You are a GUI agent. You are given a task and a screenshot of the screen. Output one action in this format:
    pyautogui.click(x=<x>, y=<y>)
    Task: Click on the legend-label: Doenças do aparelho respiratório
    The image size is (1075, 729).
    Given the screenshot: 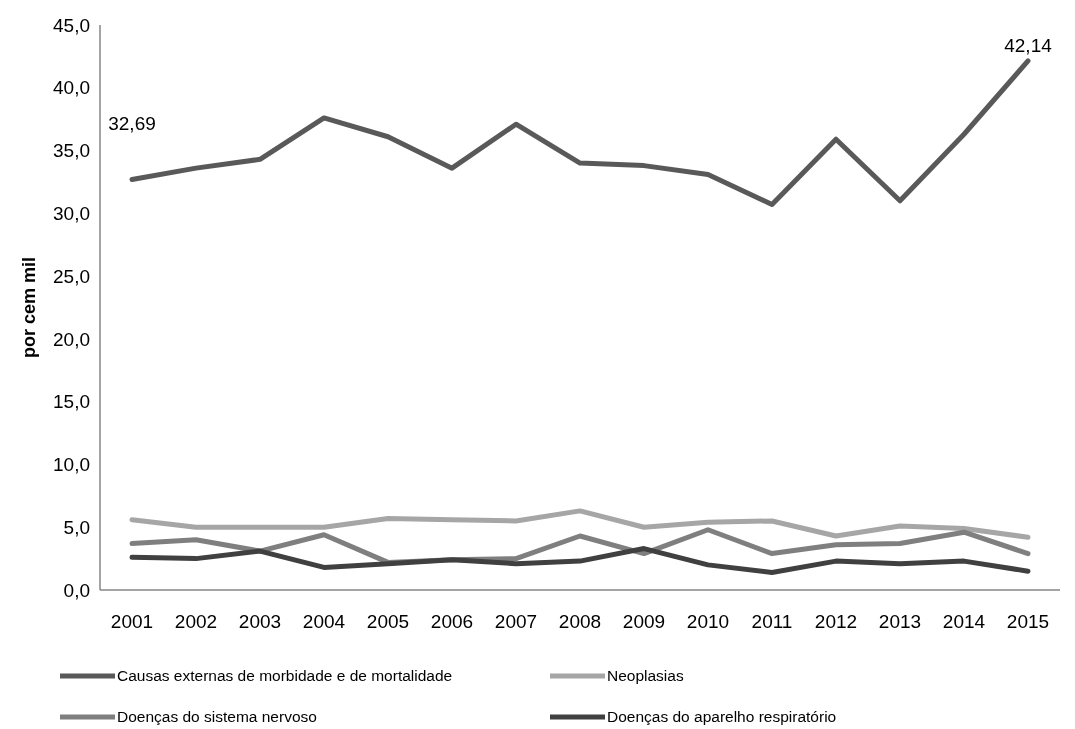 What is the action you would take?
    pyautogui.click(x=722, y=717)
    